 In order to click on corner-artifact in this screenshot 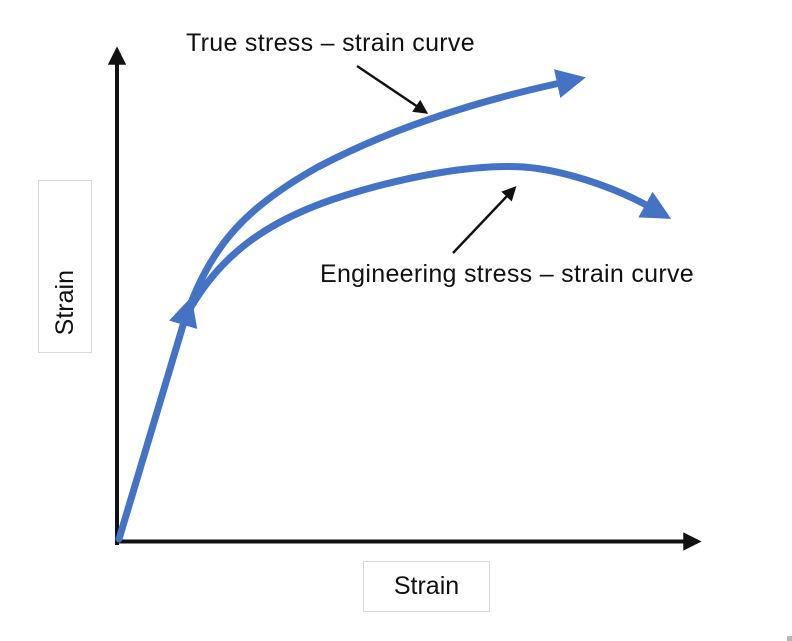, I will do `click(789, 638)`.